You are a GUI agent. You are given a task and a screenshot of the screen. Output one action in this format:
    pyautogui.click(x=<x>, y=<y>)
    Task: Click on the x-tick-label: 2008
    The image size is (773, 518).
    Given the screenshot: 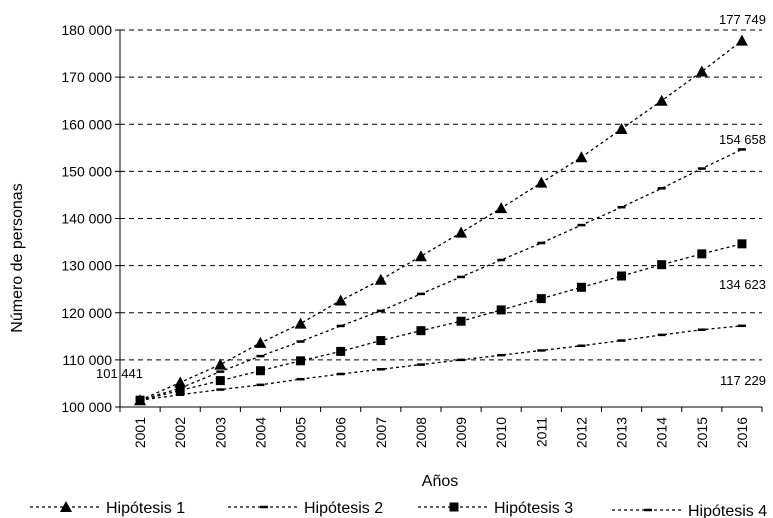 What is the action you would take?
    pyautogui.click(x=421, y=432)
    